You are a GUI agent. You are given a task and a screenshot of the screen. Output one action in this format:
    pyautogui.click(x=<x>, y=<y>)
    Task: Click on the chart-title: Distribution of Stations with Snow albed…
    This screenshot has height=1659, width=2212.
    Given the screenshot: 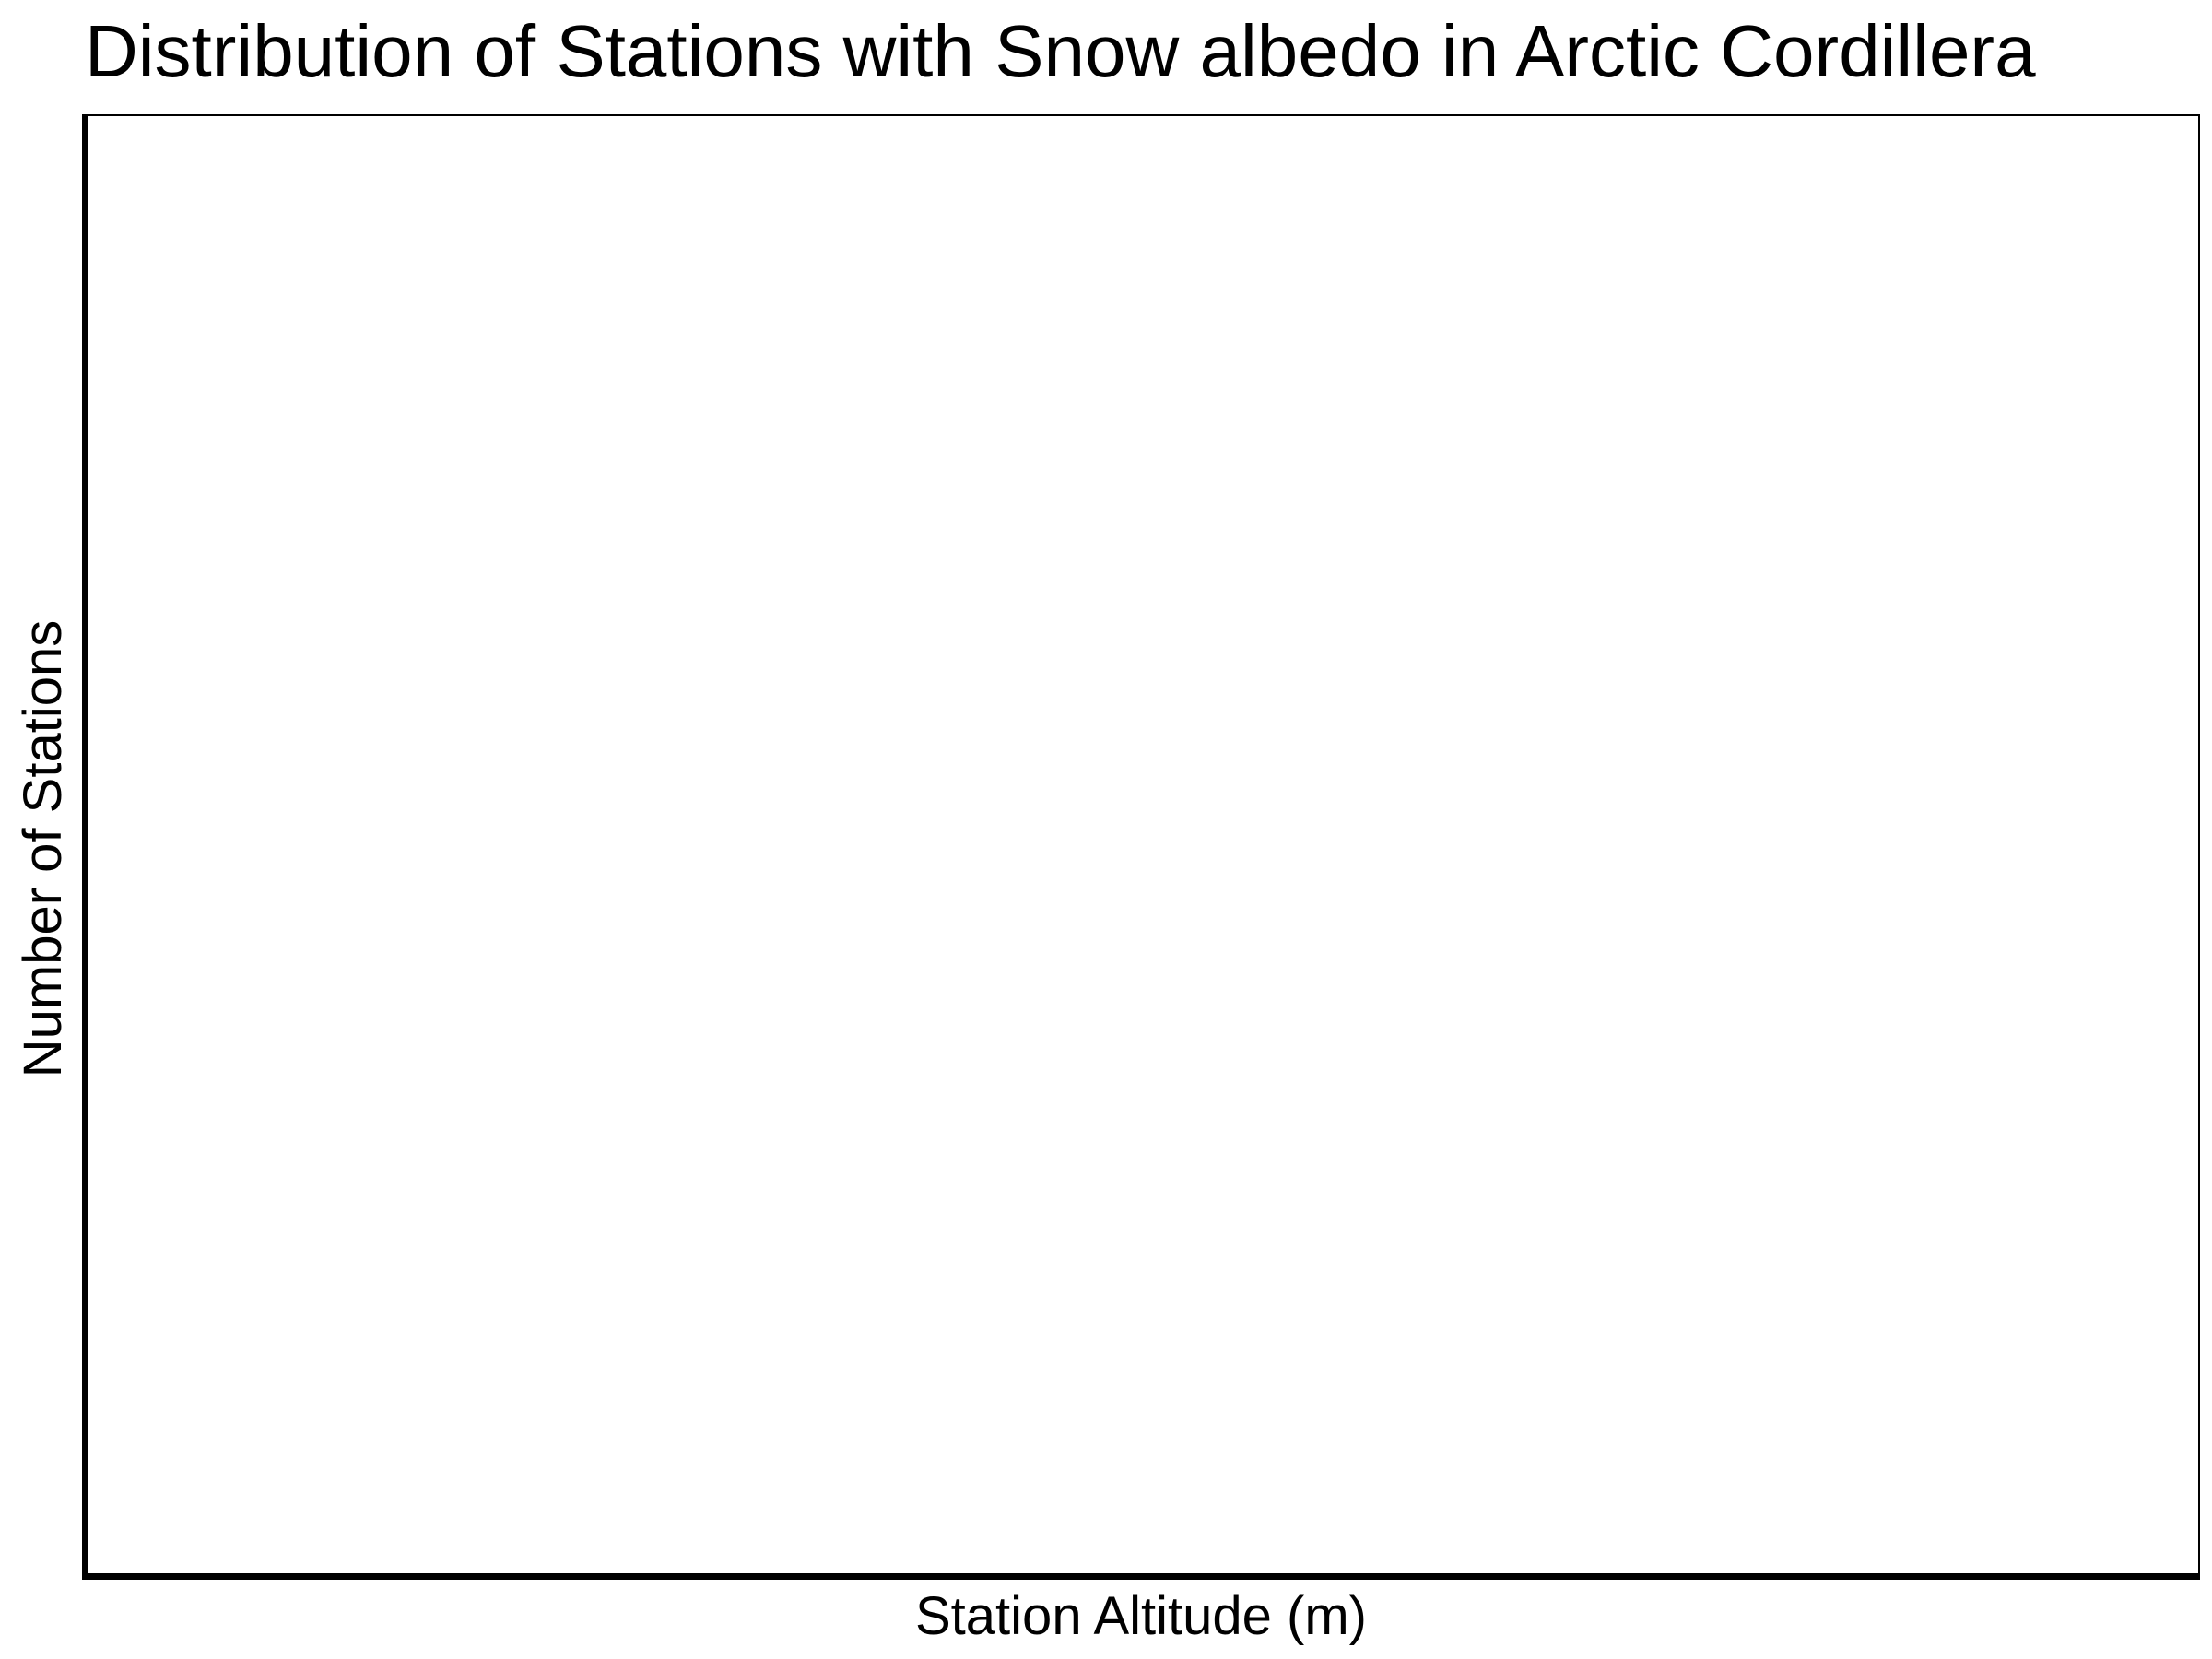 What is the action you would take?
    pyautogui.click(x=1060, y=51)
    